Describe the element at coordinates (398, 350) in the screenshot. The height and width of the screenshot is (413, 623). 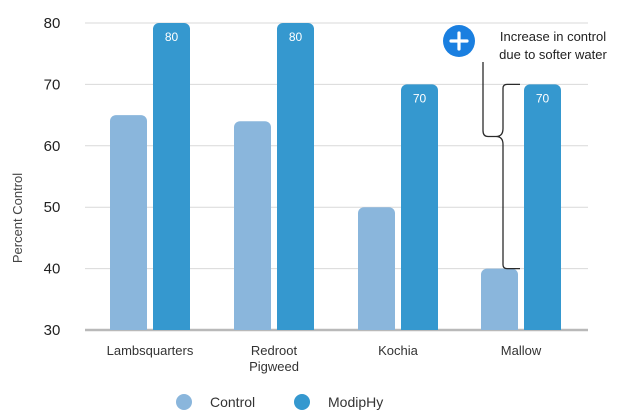
I see `category-label: Kochia` at that location.